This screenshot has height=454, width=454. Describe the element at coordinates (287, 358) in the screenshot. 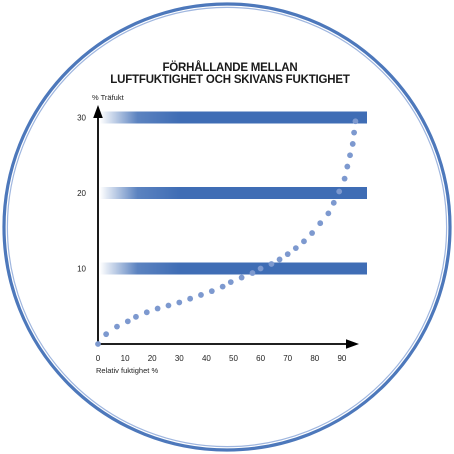

I see `x-tick-label: 70` at that location.